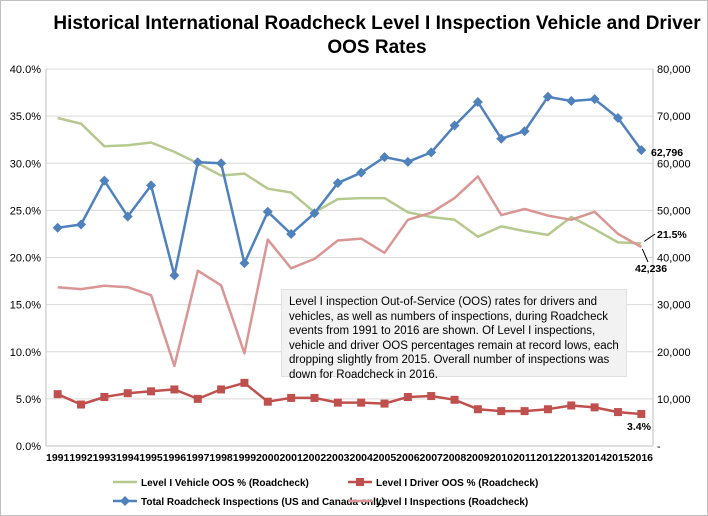 The height and width of the screenshot is (516, 708). I want to click on x-tick-label: 2001, so click(291, 458).